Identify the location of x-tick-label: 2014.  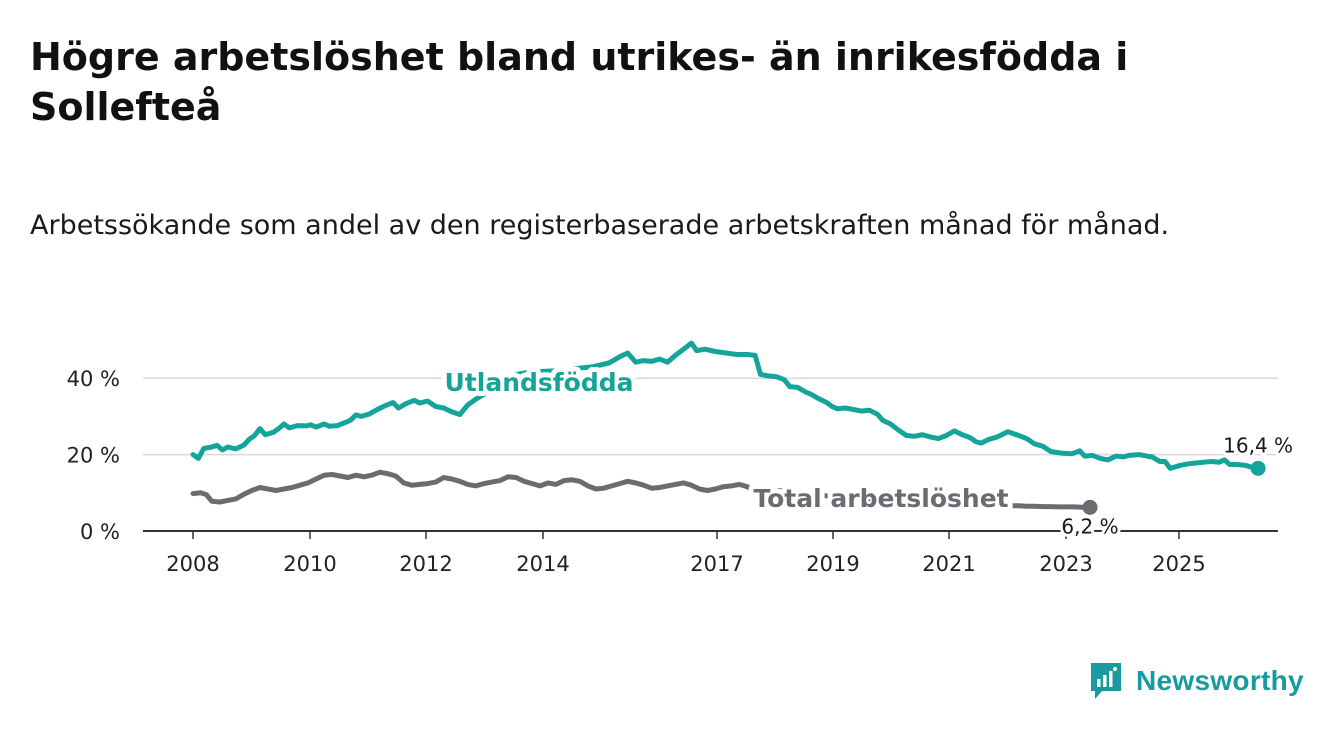
(542, 564).